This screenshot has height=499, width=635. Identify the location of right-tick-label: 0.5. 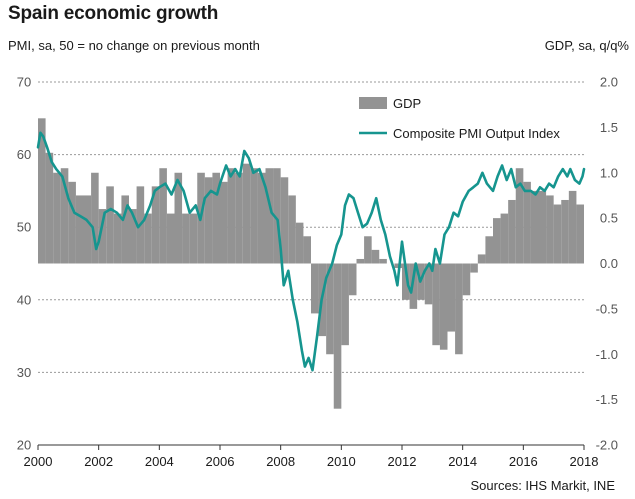
(609, 218).